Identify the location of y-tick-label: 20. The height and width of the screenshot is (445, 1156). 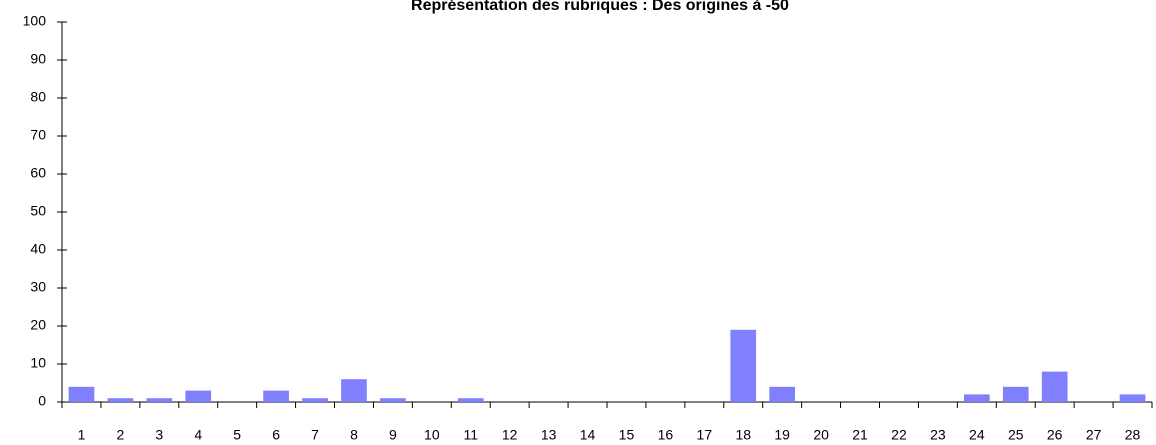
(38, 325).